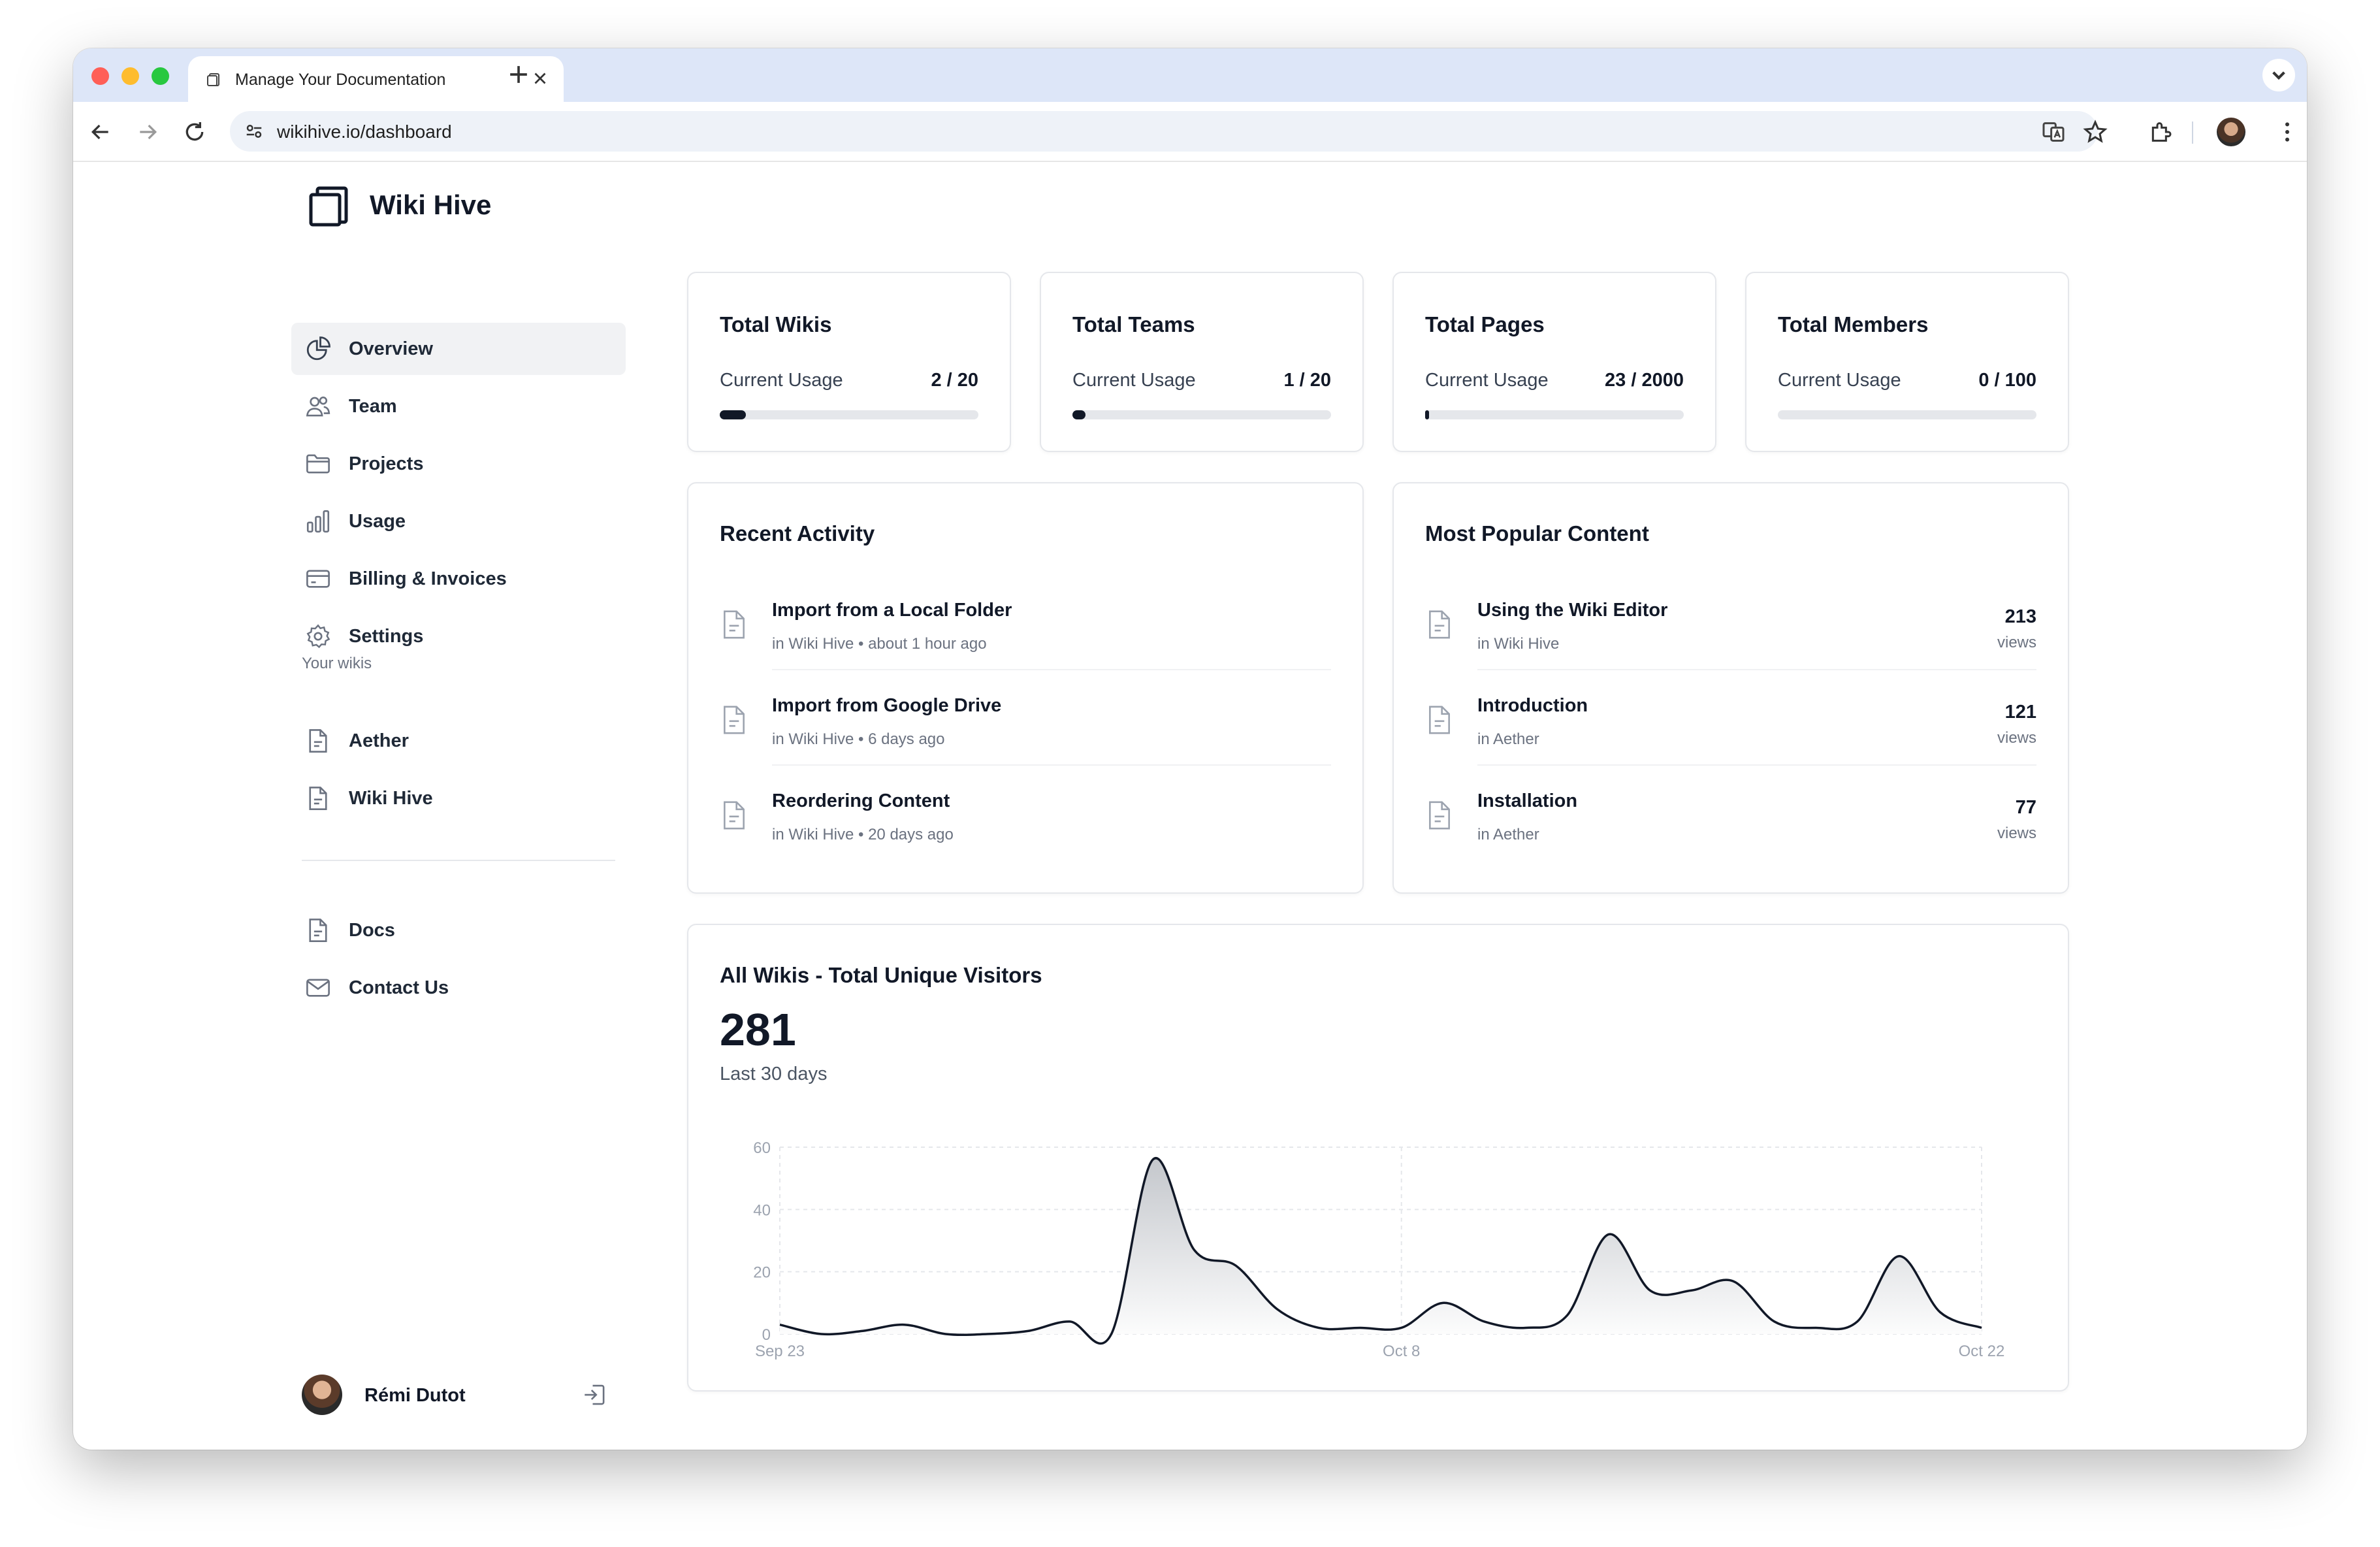 Image resolution: width=2380 pixels, height=1547 pixels. I want to click on sidebar-item-label: Settings, so click(386, 636).